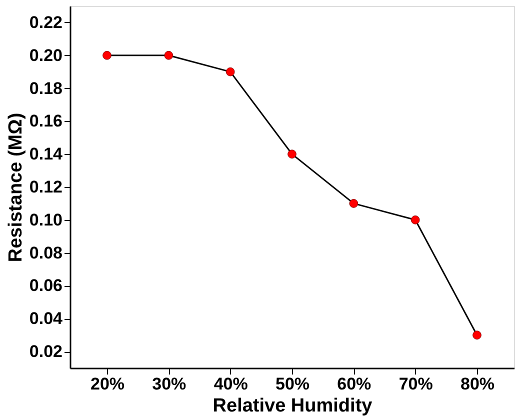  I want to click on y-tick-label: 0.04, so click(46, 318).